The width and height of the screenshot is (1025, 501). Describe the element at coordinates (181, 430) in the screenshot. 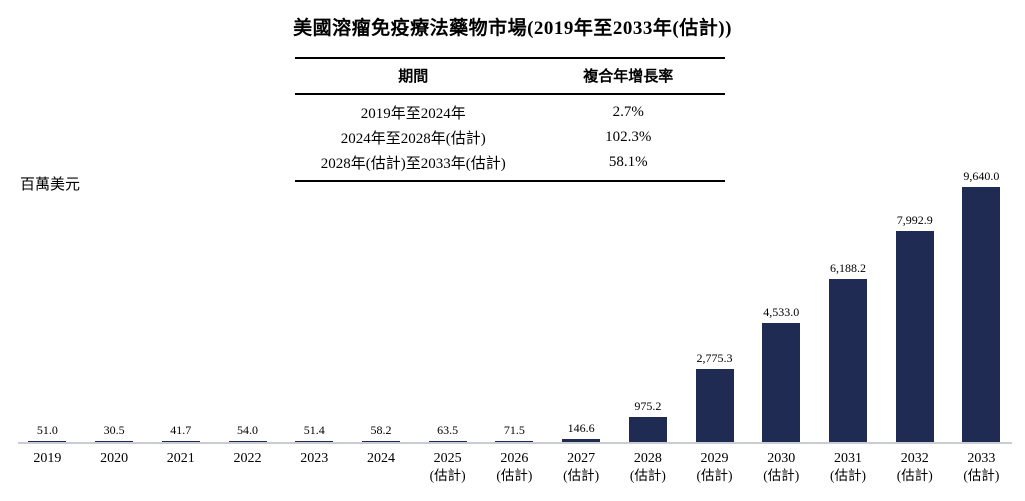

I see `bar-value-label: 41.7` at that location.